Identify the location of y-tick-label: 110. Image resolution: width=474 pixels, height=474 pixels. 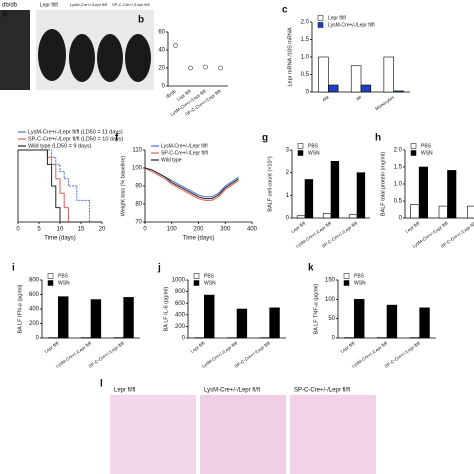
(137, 151).